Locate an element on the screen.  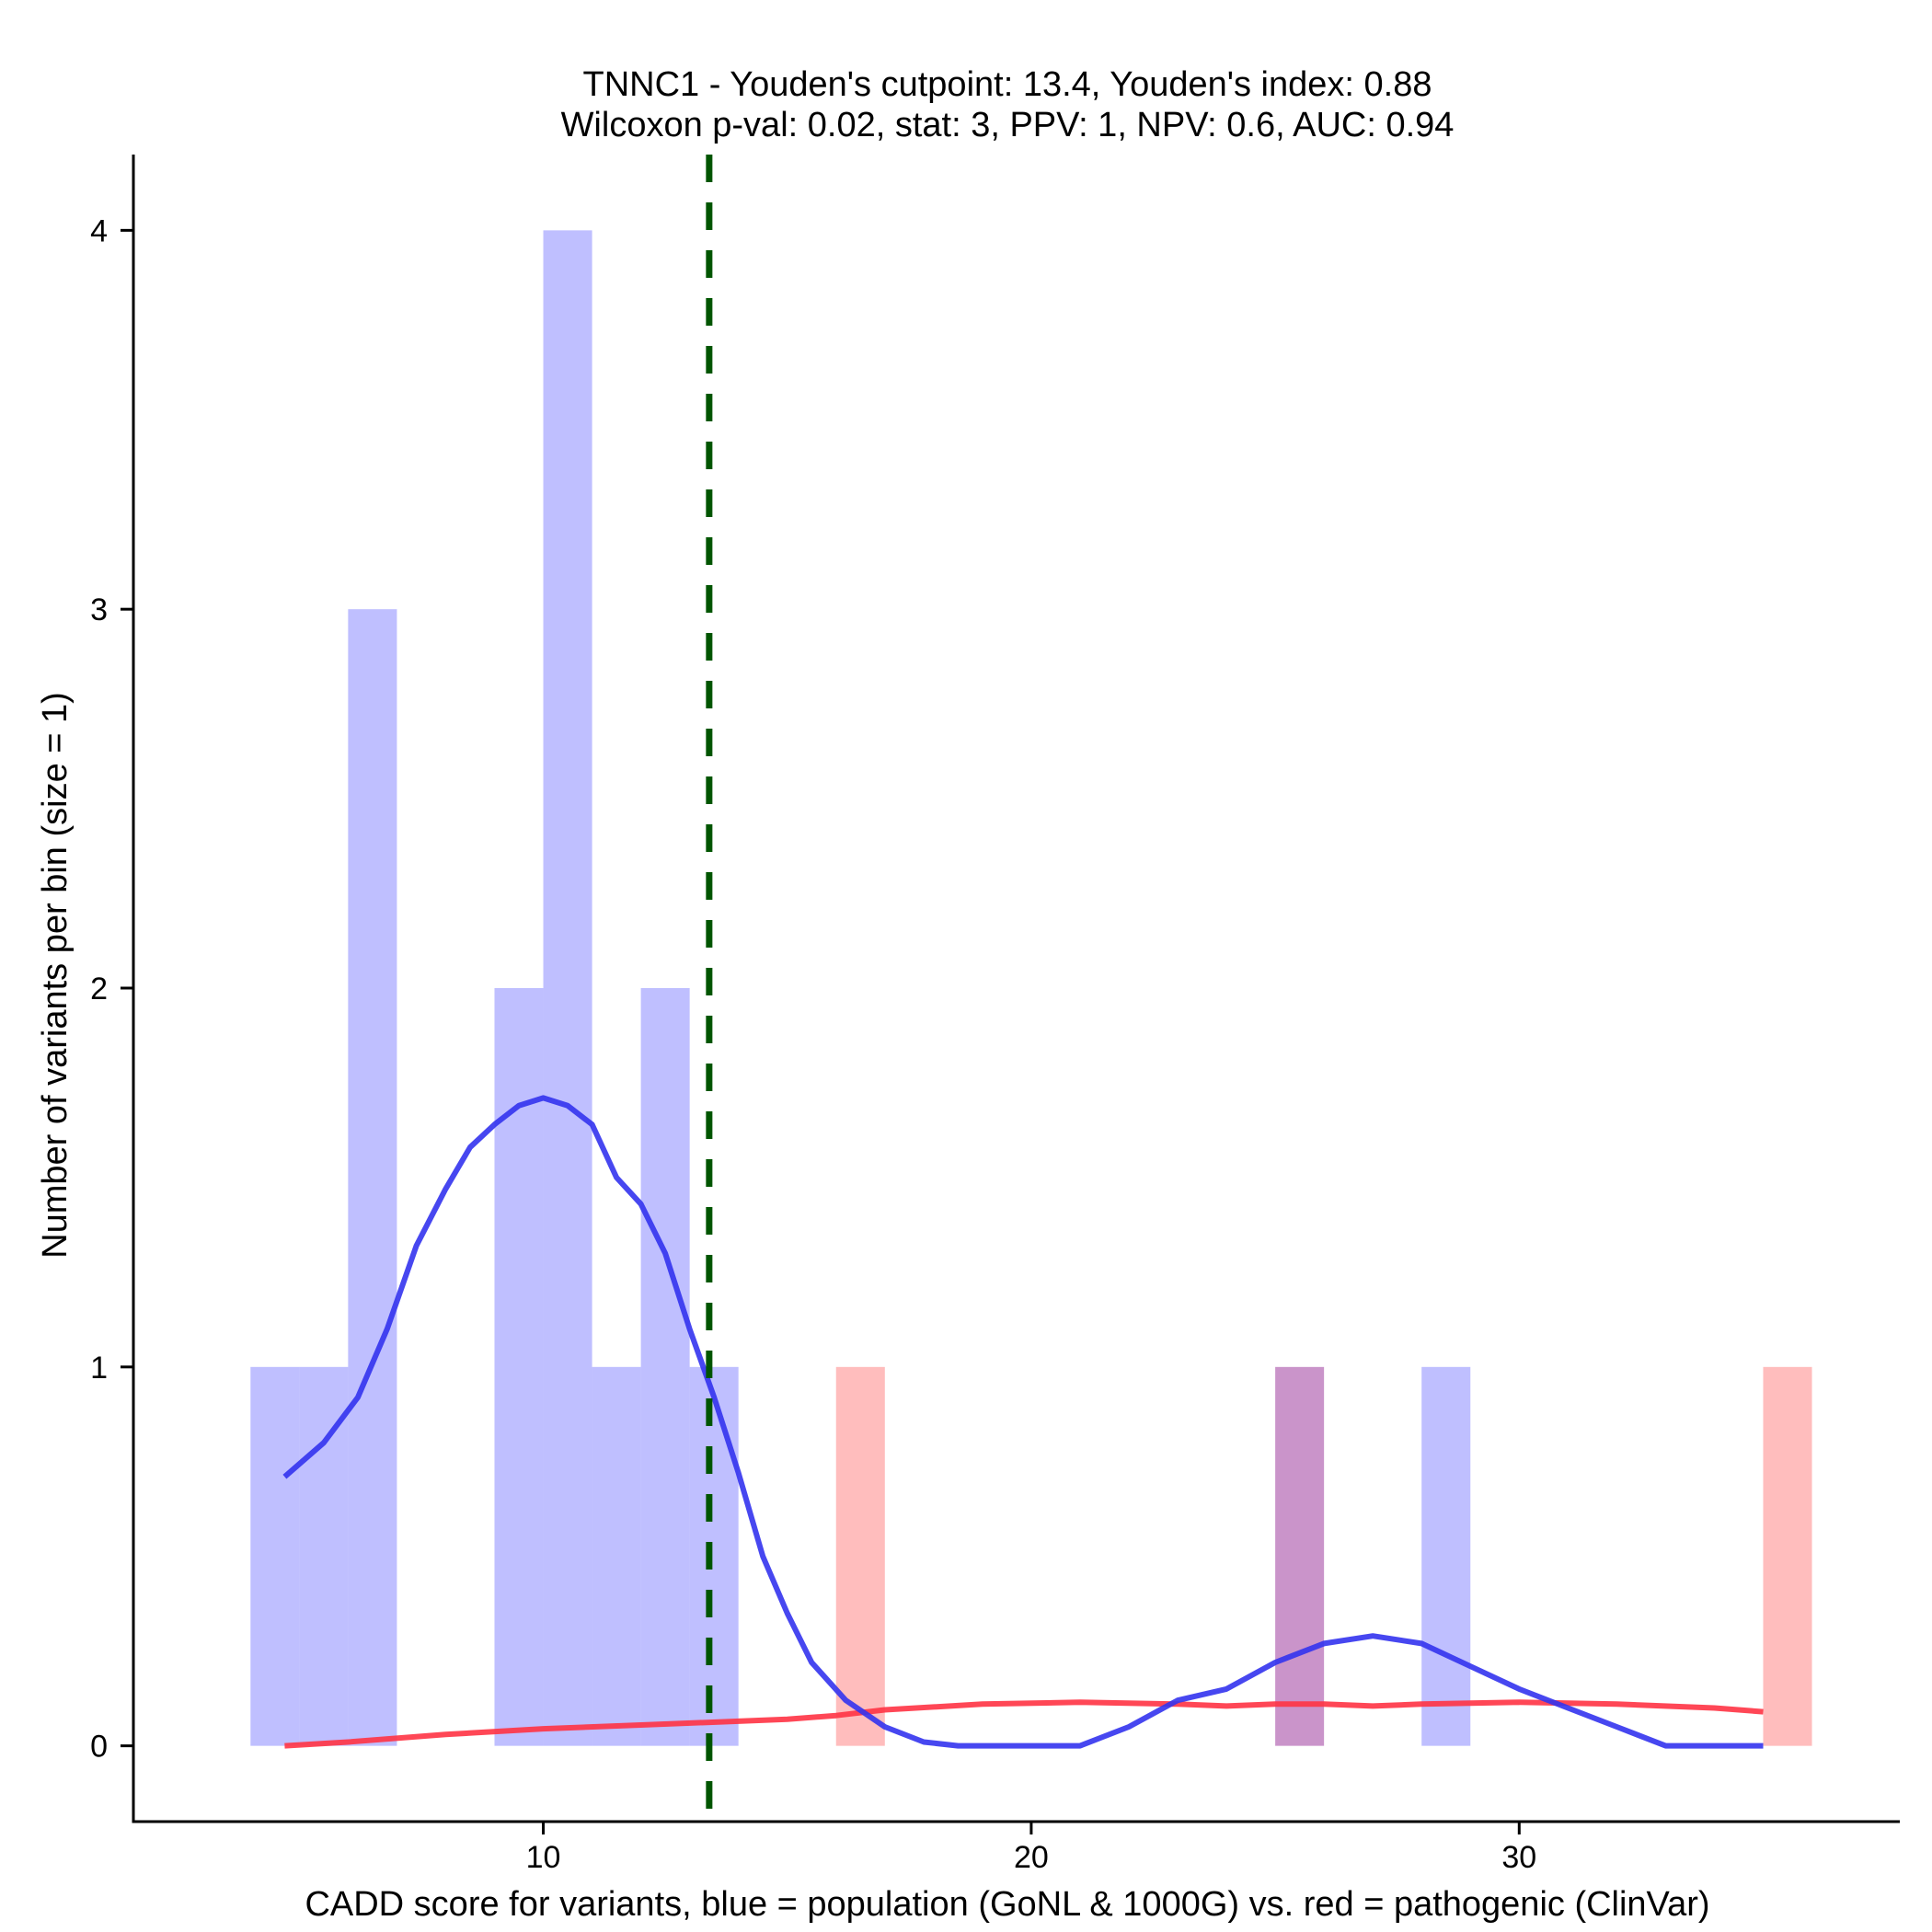
overlap-bar is located at coordinates (1300, 1556).